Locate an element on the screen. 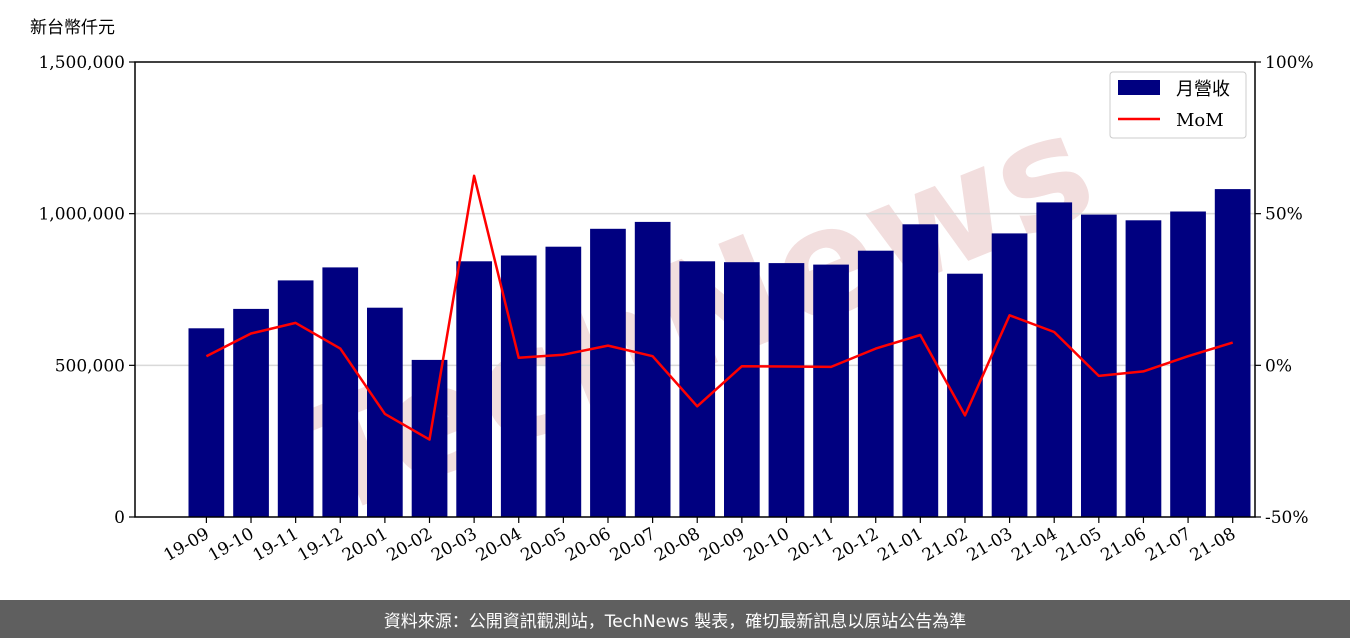  y-tick-label: 0 is located at coordinates (119, 518).